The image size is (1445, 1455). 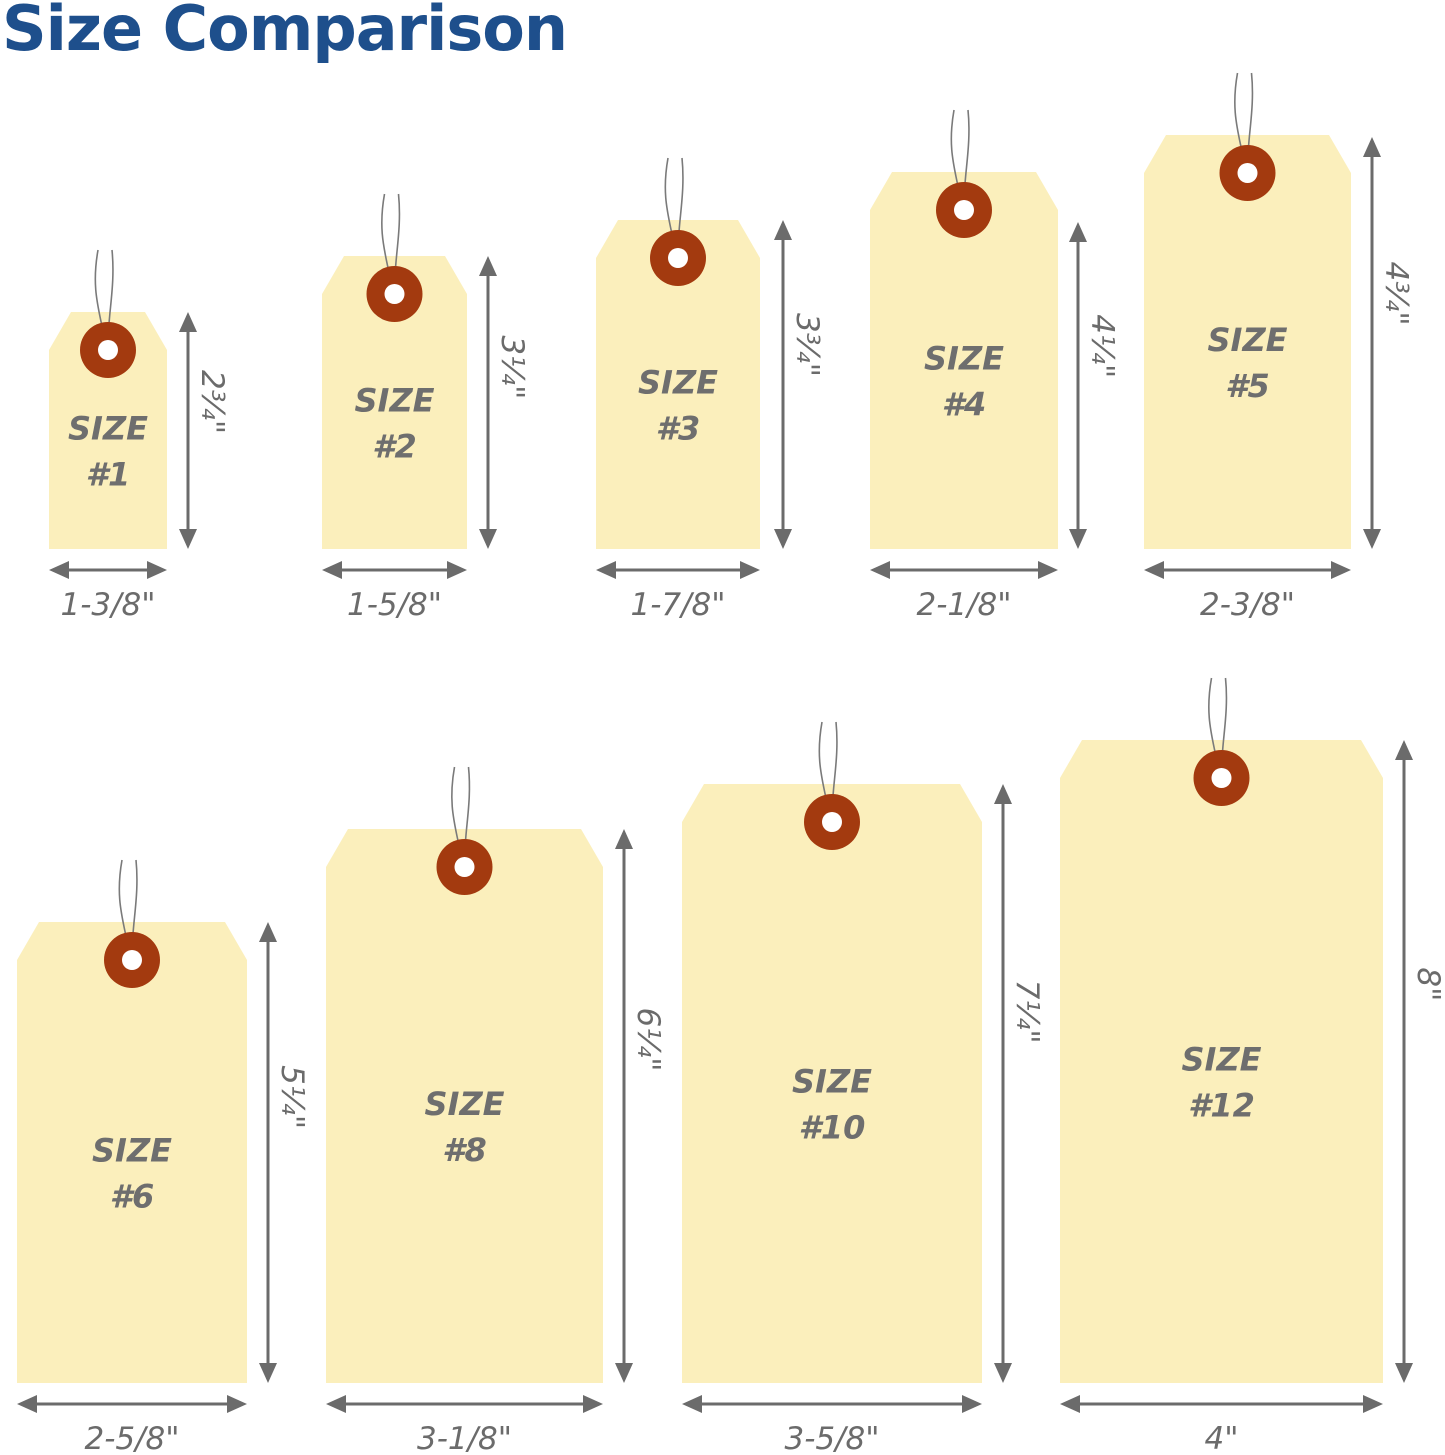 What do you see at coordinates (464, 1150) in the screenshot?
I see `size-number: #8` at bounding box center [464, 1150].